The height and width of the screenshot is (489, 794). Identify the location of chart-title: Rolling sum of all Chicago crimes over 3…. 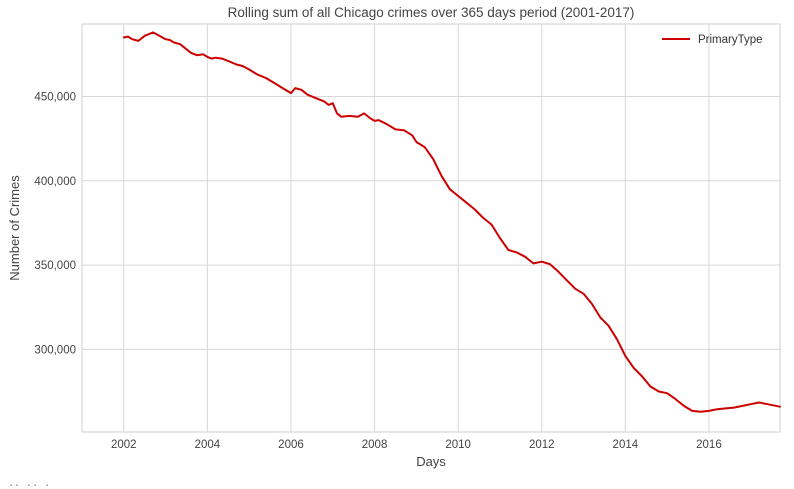
(431, 12).